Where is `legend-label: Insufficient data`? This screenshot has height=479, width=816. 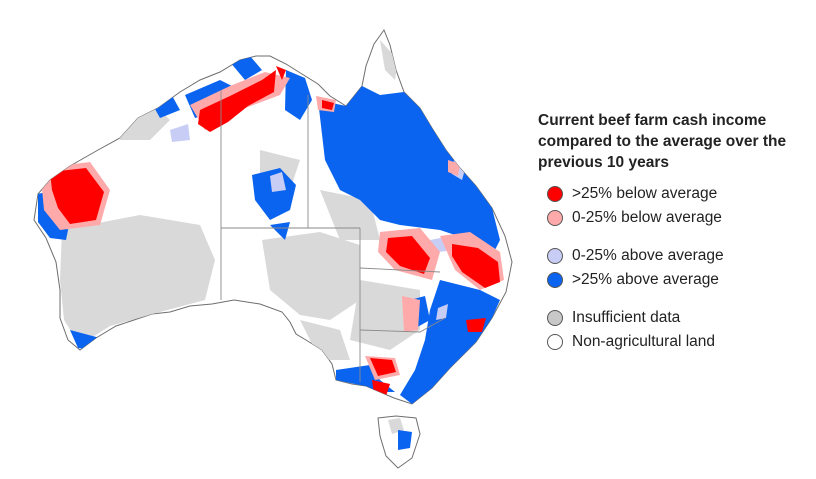
legend-label: Insufficient data is located at coordinates (626, 317).